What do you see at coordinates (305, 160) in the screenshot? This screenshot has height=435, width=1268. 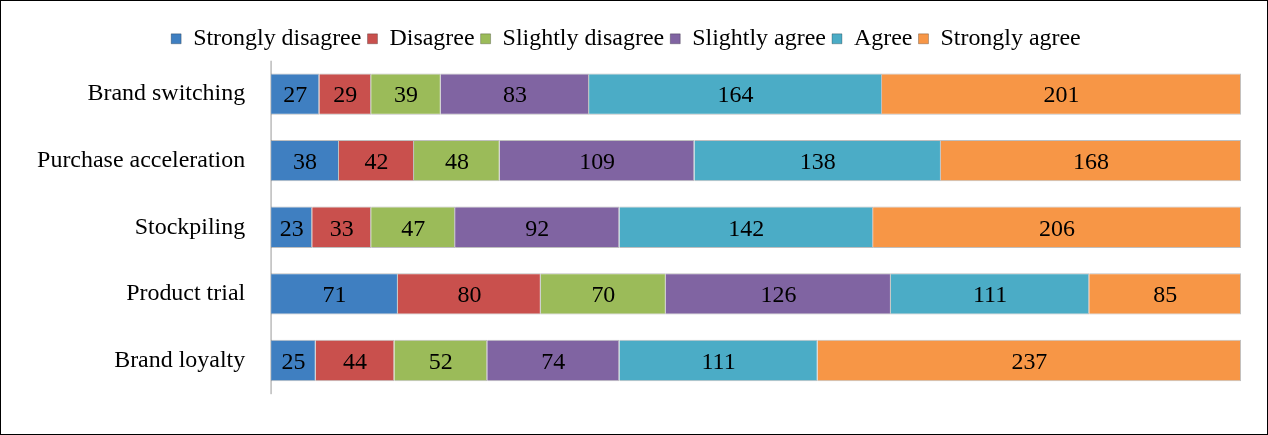 I see `data-label: 38` at bounding box center [305, 160].